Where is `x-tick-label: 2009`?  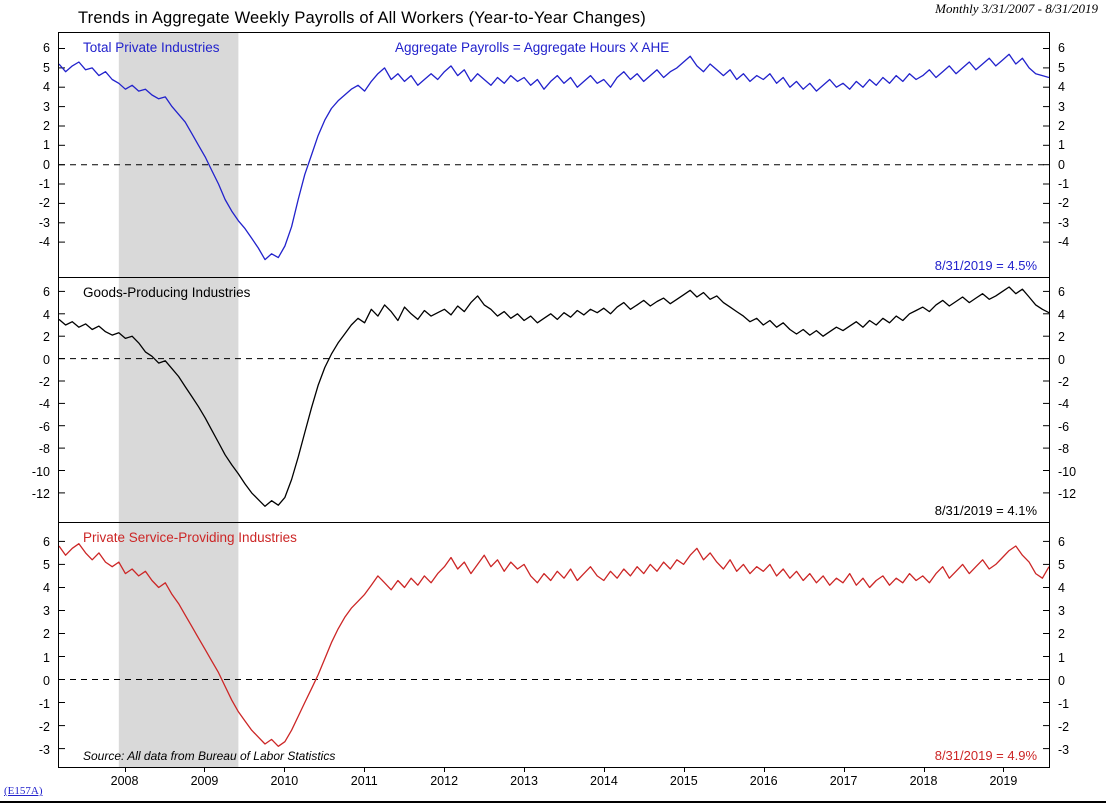 x-tick-label: 2009 is located at coordinates (204, 781).